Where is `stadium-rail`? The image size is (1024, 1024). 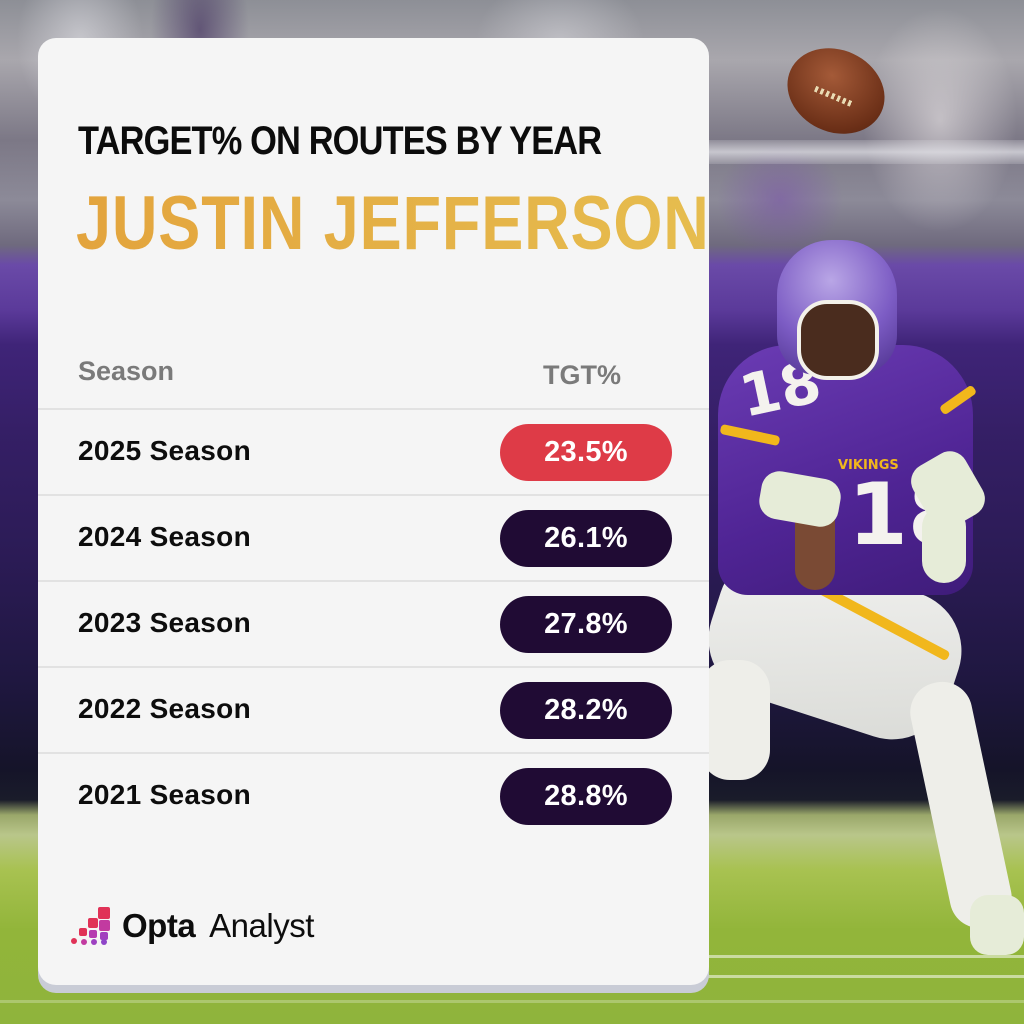
stadium-rail is located at coordinates (862, 152).